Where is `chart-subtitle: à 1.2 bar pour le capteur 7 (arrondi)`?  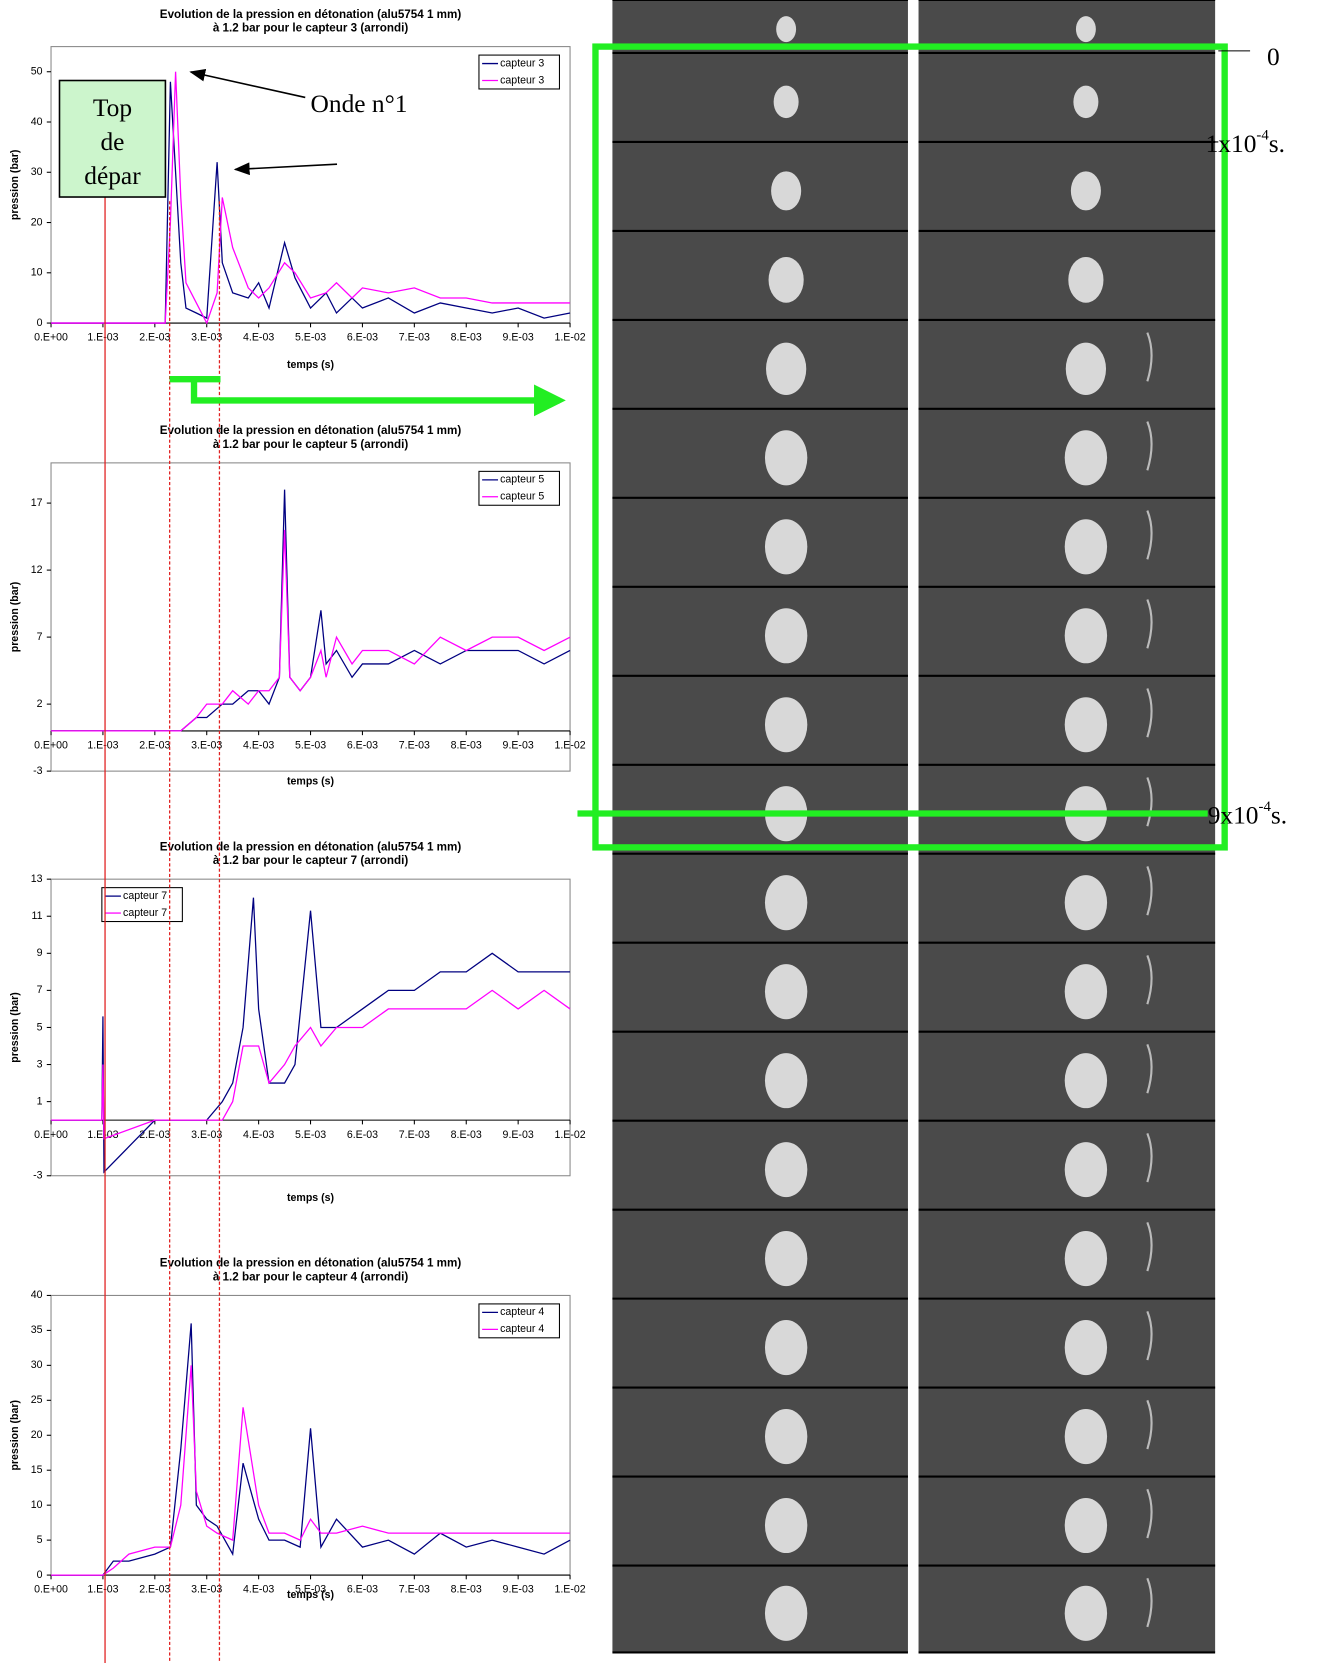 chart-subtitle: à 1.2 bar pour le capteur 7 (arrondi) is located at coordinates (310, 860).